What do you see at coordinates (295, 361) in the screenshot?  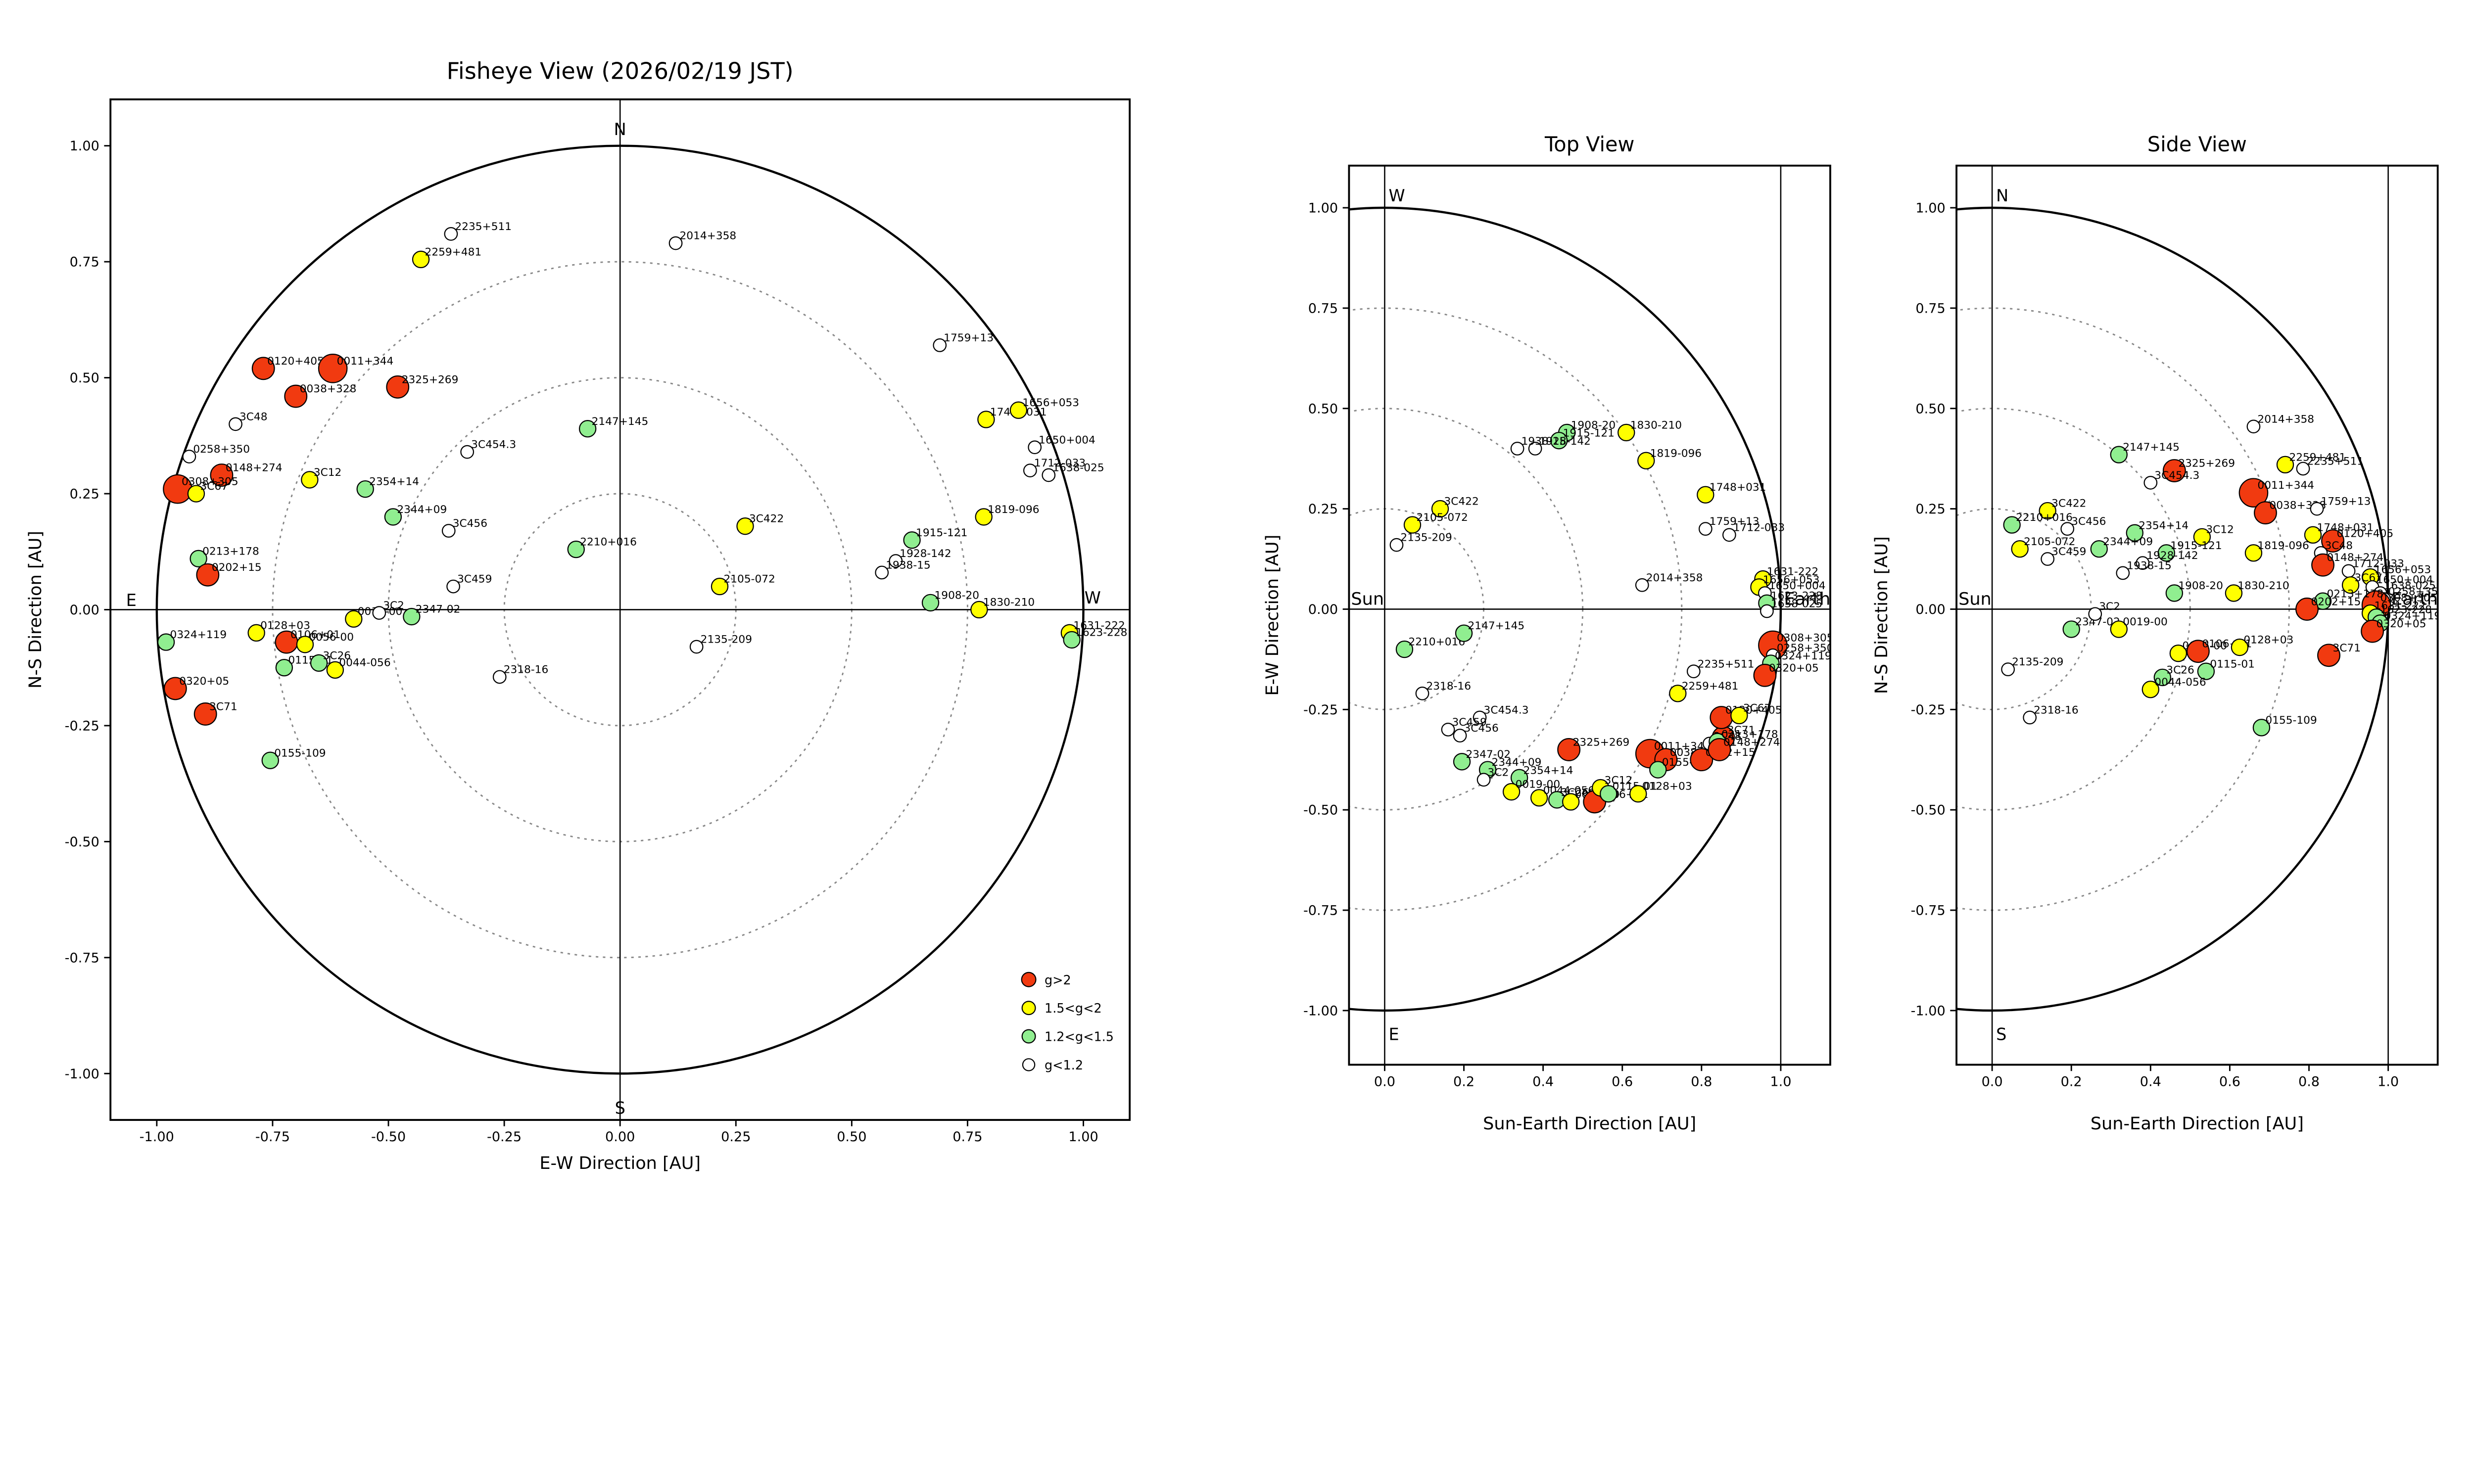 I see `data-point-label: 0120+405` at bounding box center [295, 361].